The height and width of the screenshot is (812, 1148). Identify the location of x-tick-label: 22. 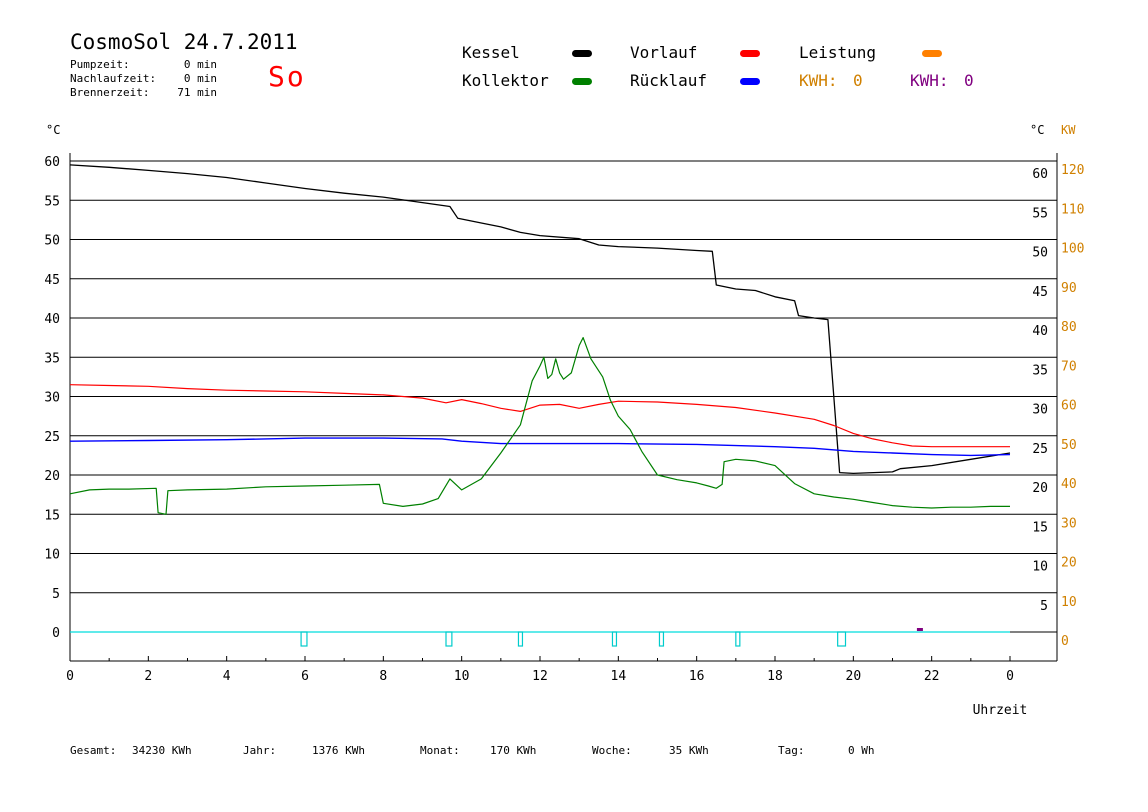
(932, 676).